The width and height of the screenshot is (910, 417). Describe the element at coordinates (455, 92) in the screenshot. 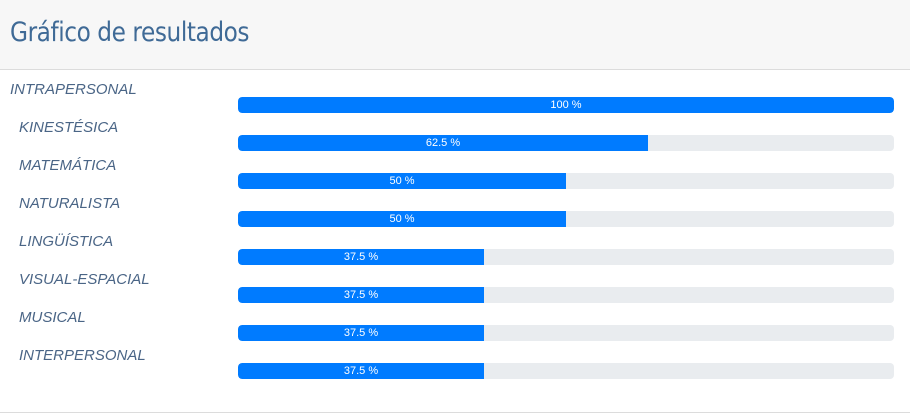

I see `bar-row: INTRAPERSONAL 100 %` at that location.